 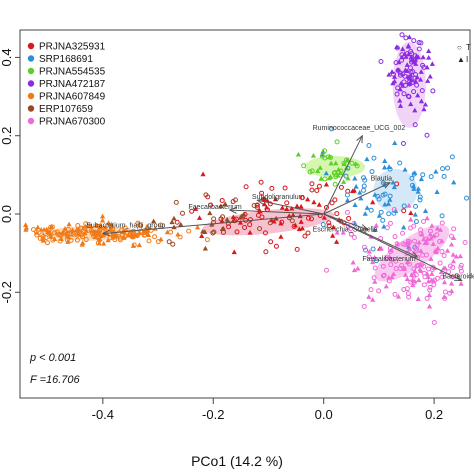 I want to click on arrow-label-4: Escherichia_Shigella, so click(x=345, y=230).